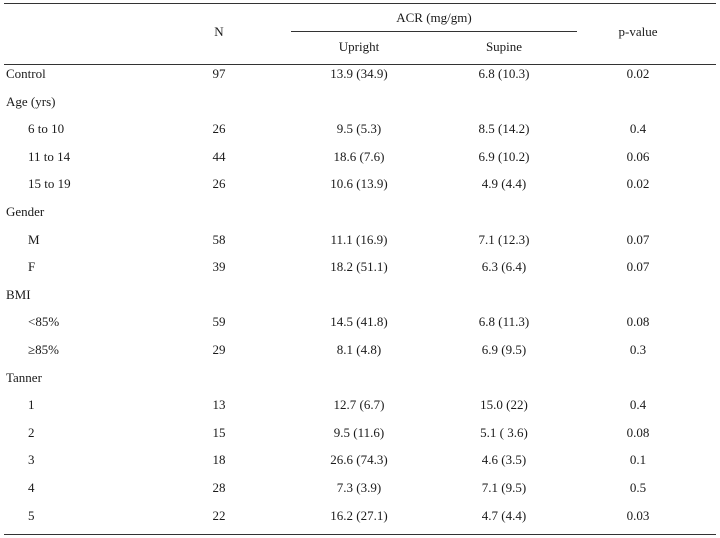 This screenshot has height=538, width=720. What do you see at coordinates (43, 349) in the screenshot?
I see `row-label: ≥85%` at bounding box center [43, 349].